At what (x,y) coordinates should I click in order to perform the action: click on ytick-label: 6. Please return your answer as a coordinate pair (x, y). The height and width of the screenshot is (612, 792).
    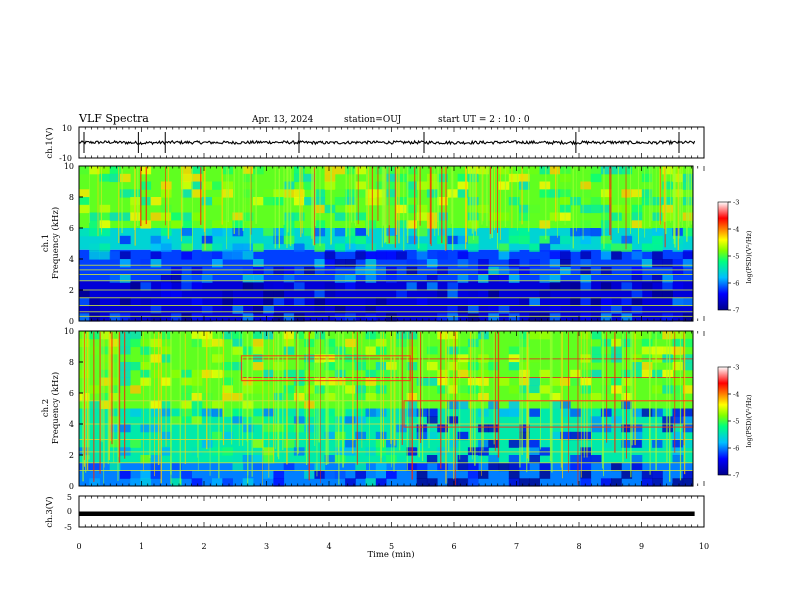
    Looking at the image, I should click on (71, 228).